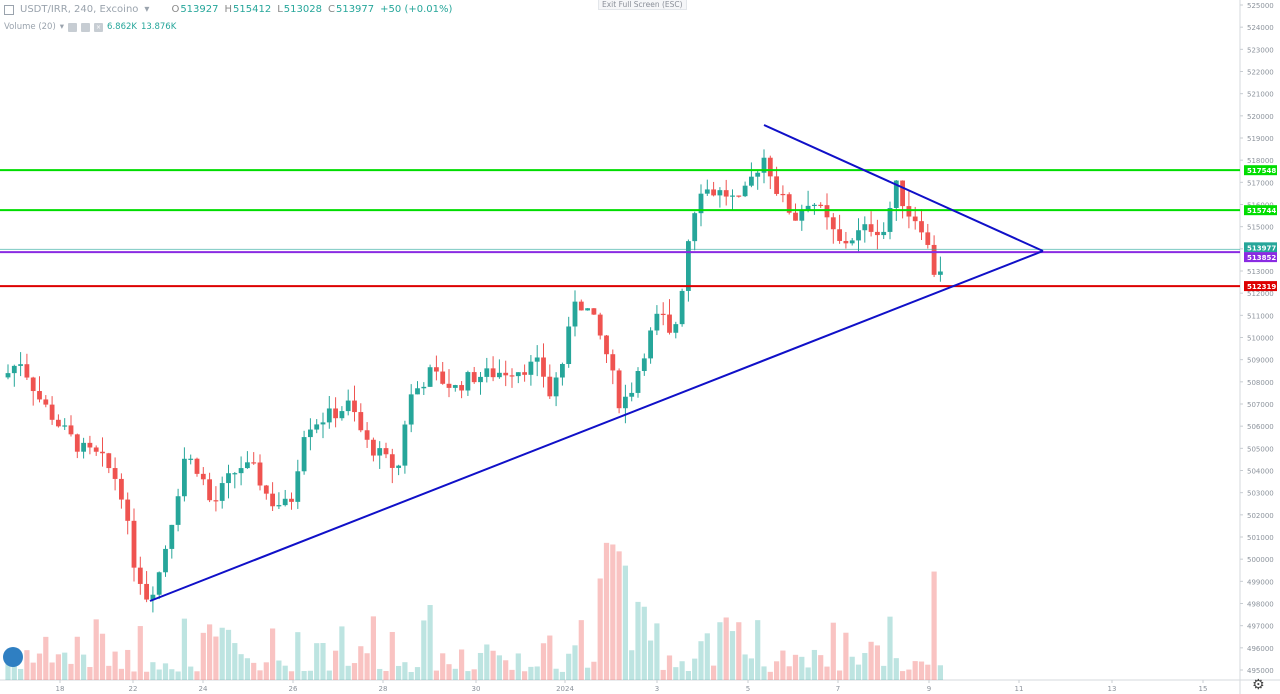 This screenshot has width=1280, height=694. Describe the element at coordinates (1260, 560) in the screenshot. I see `y-tick-label: 500000` at that location.